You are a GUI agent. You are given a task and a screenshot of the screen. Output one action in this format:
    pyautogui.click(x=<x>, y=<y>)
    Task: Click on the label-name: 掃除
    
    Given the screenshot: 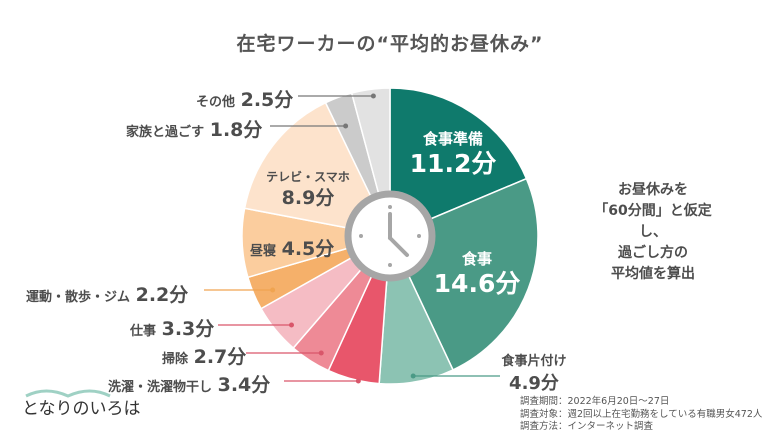 What is the action you would take?
    pyautogui.click(x=175, y=359)
    